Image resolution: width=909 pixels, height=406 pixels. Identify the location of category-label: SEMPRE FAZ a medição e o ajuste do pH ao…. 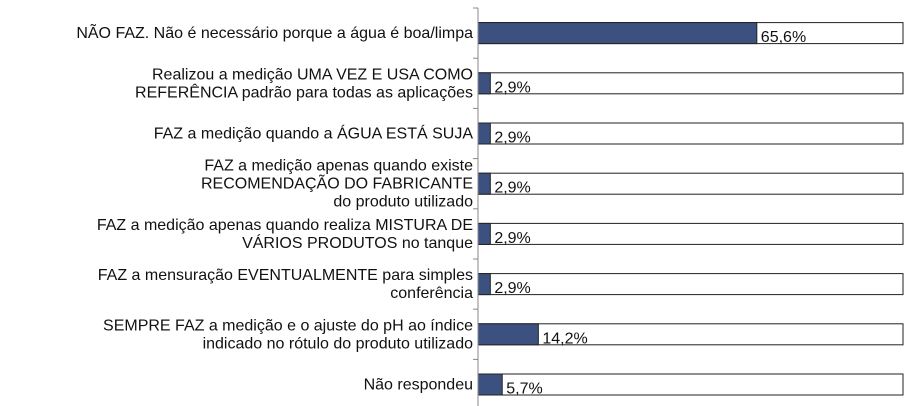
(288, 334).